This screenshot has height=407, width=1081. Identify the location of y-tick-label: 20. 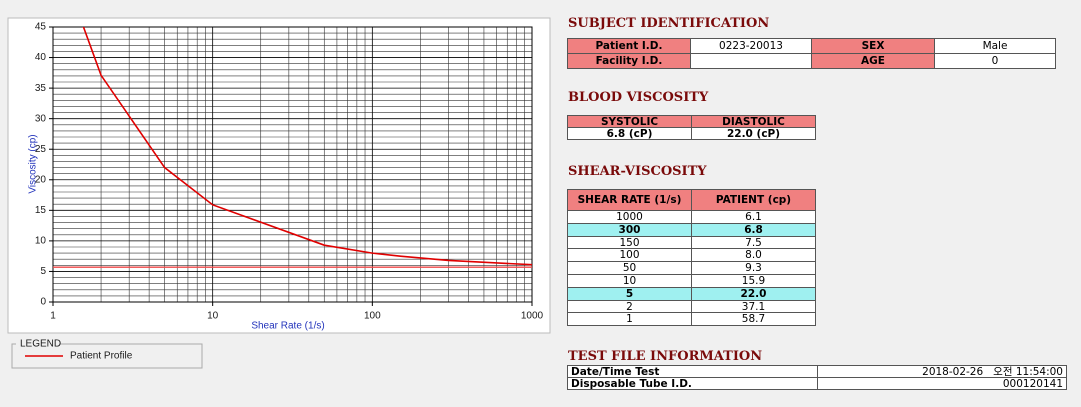
(41, 179).